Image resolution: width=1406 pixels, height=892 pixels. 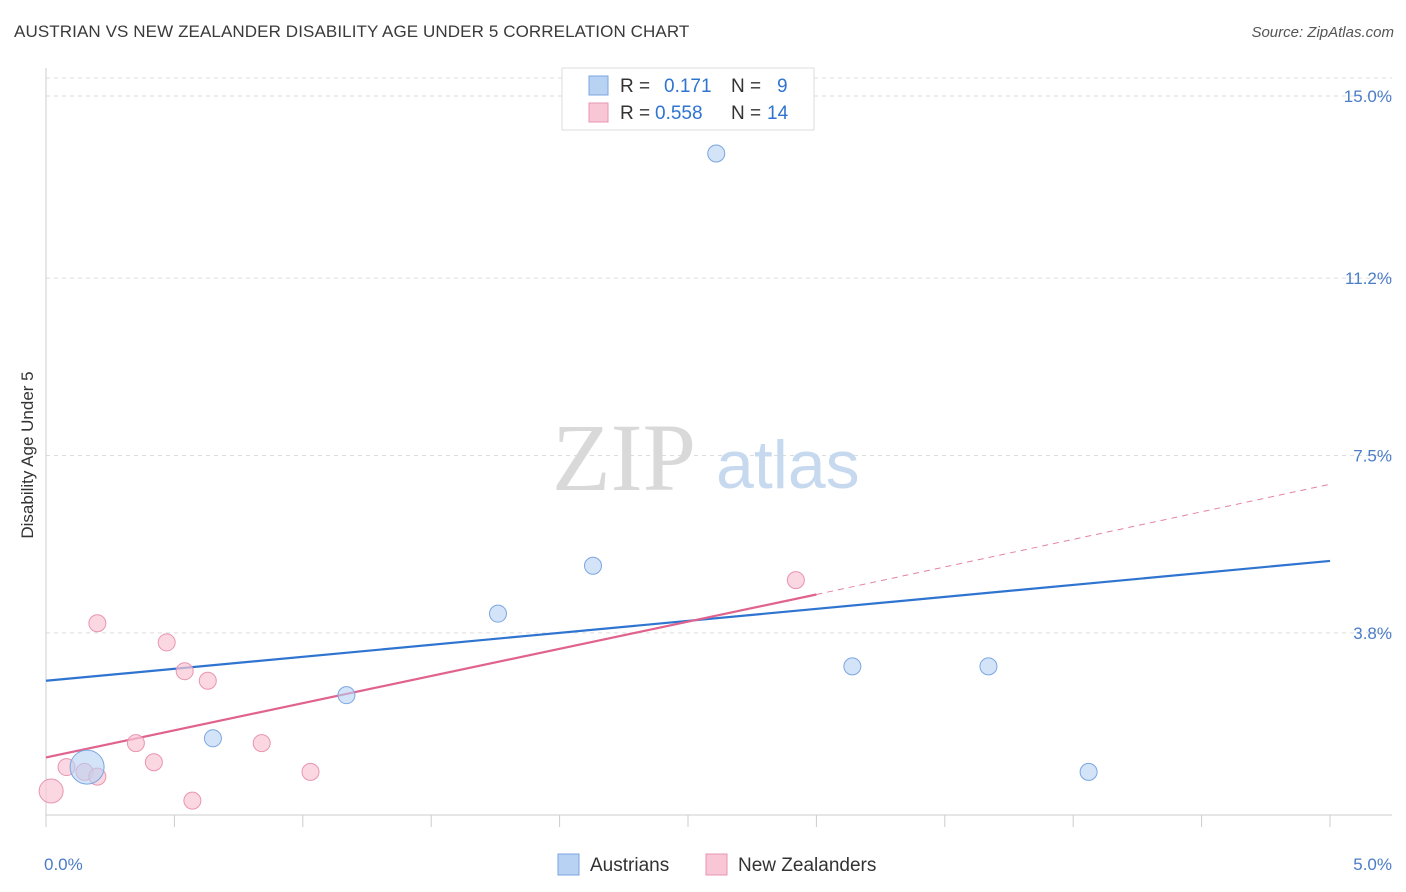 I want to click on y-tick-labels: 3.8% 7.5% 11.2% 15.0%, so click(x=1368, y=365).